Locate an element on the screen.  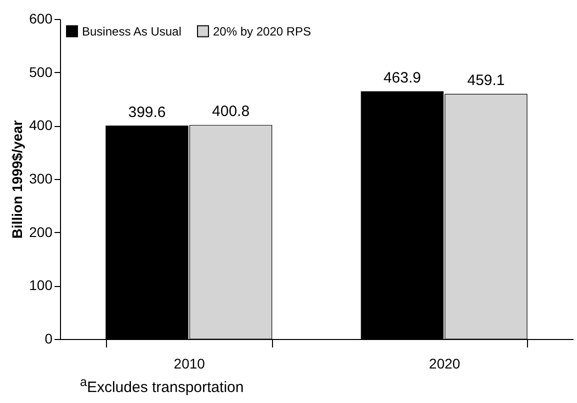
y-tick-label: 500 is located at coordinates (41, 72).